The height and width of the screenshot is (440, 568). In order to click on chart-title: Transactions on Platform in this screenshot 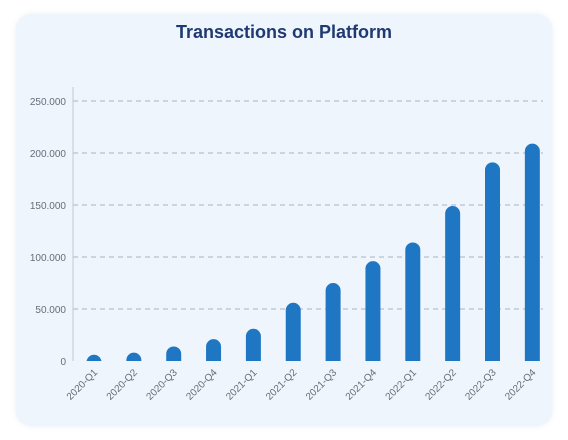, I will do `click(284, 32)`.